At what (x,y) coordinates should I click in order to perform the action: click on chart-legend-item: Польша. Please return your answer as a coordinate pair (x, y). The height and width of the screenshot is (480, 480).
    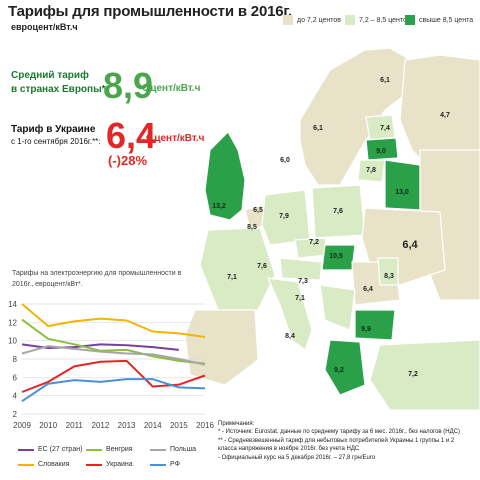
    Looking at the image, I should click on (173, 449).